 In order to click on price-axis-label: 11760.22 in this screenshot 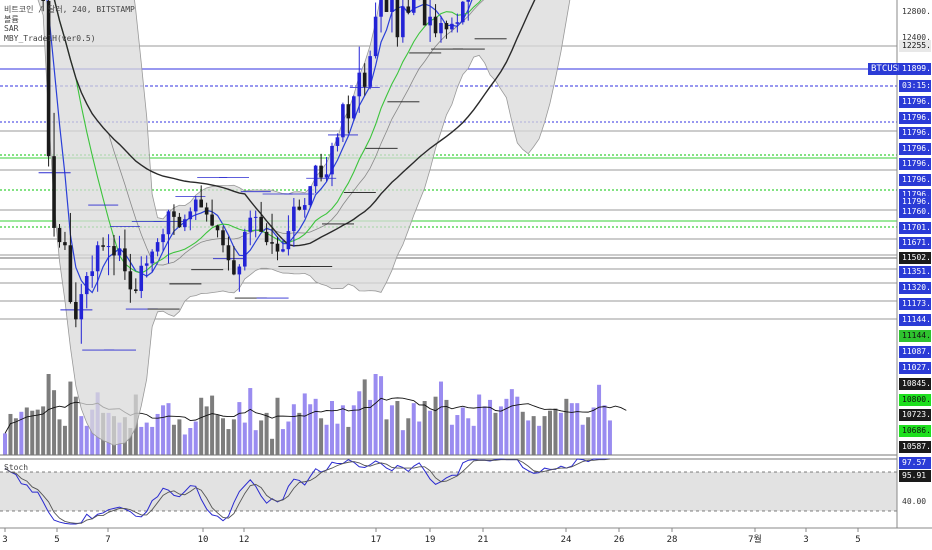, I will do `click(915, 212)`.